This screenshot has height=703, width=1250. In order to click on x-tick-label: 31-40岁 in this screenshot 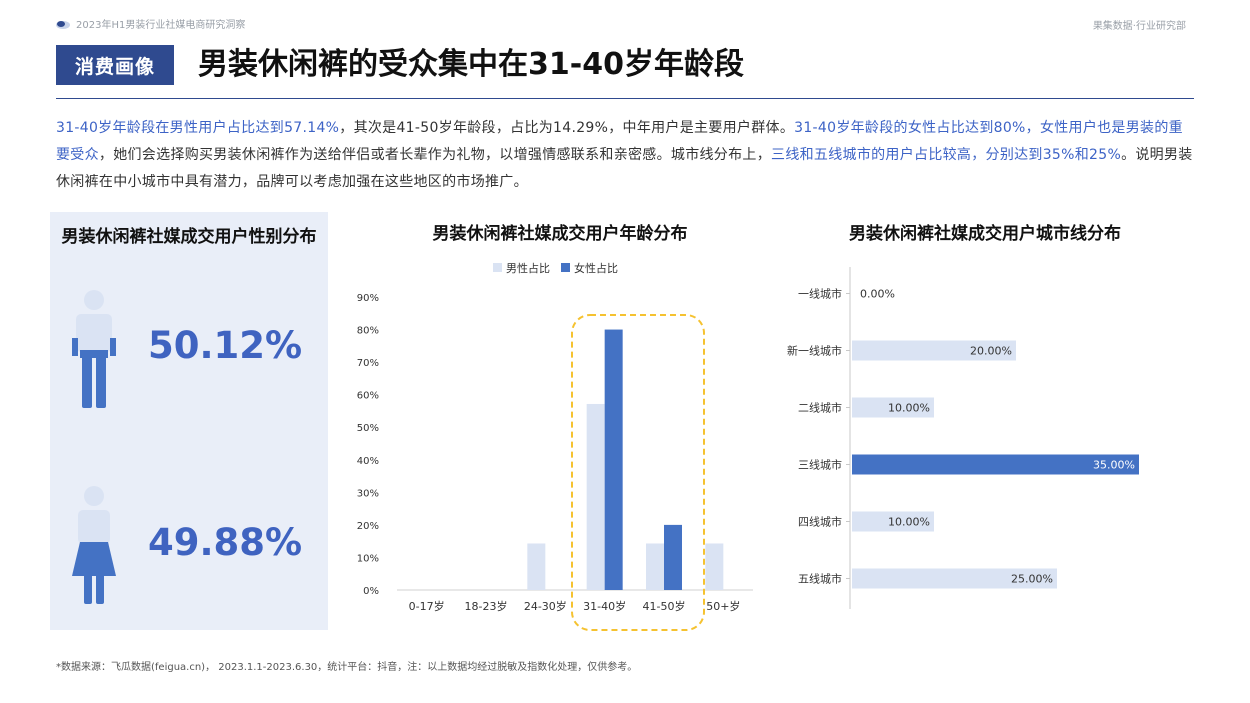, I will do `click(604, 606)`.